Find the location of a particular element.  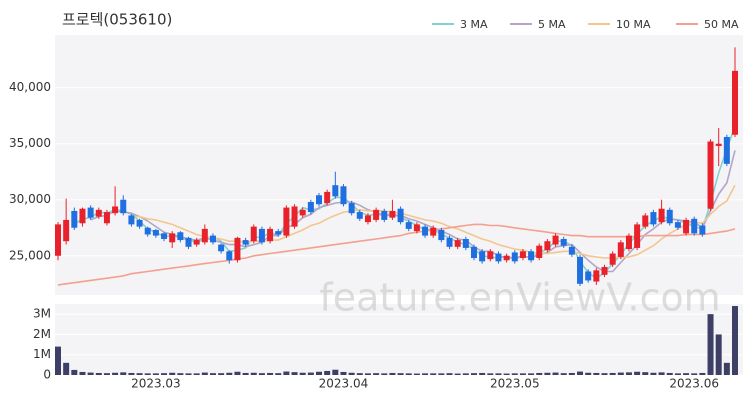

y-tick-label: 3M is located at coordinates (42, 314).